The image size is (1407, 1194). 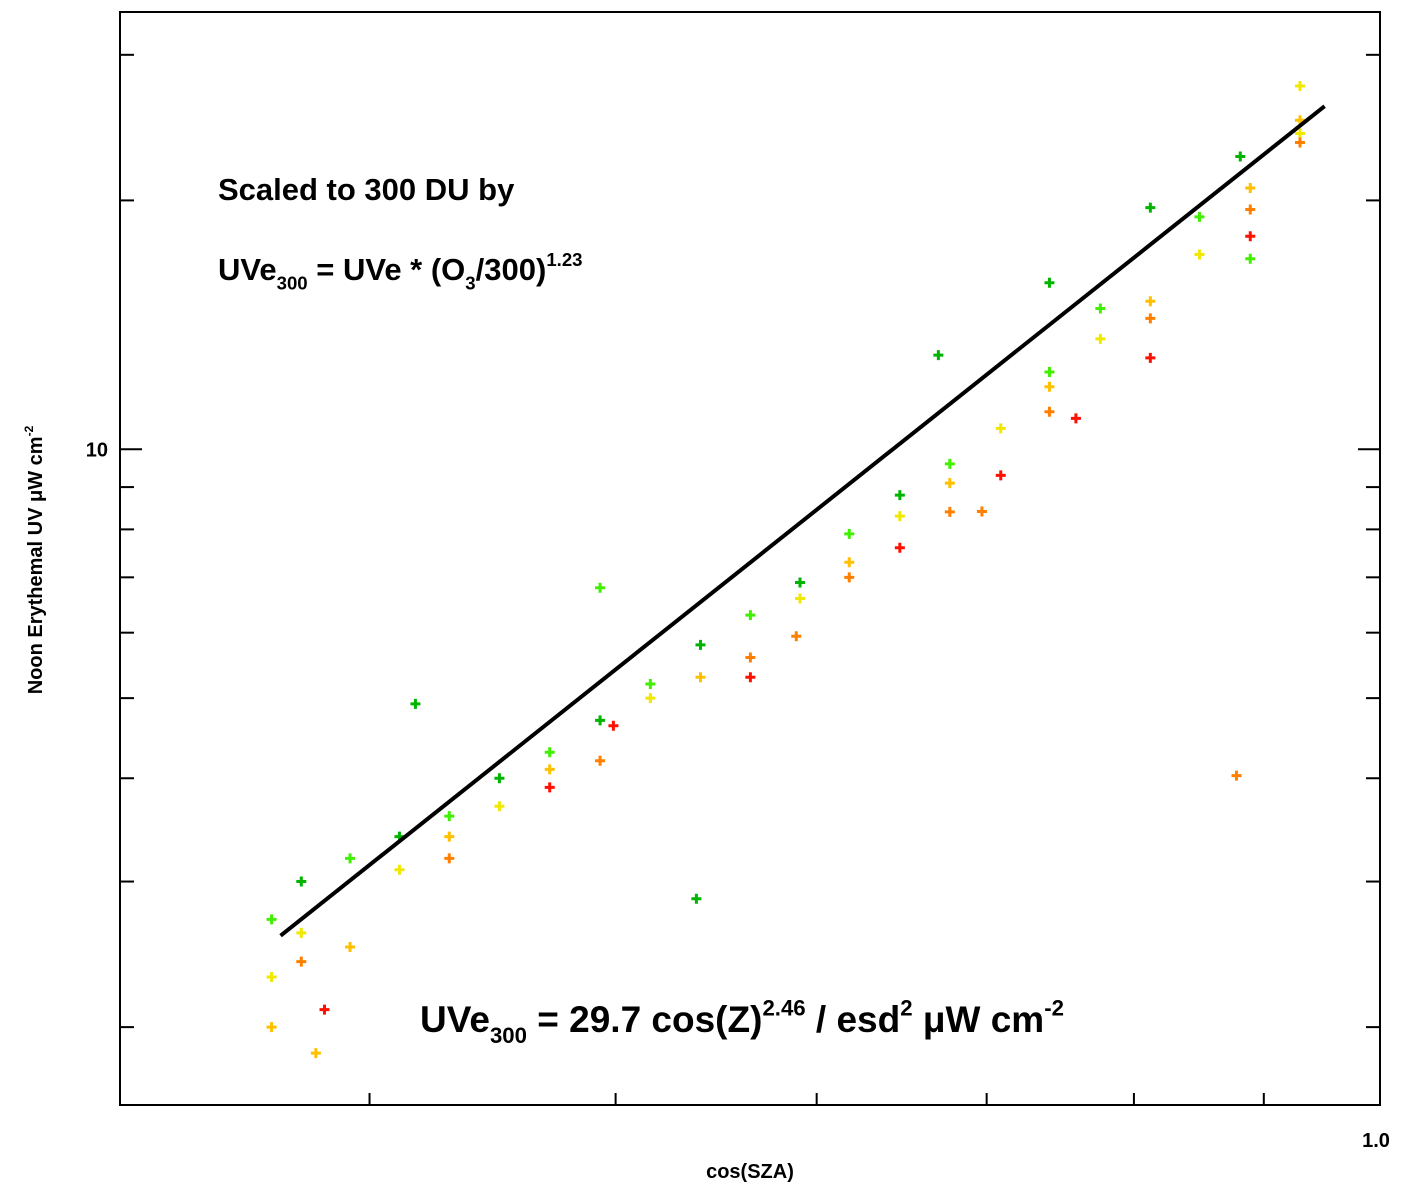 I want to click on annotation-sup: 2, so click(x=906, y=1007).